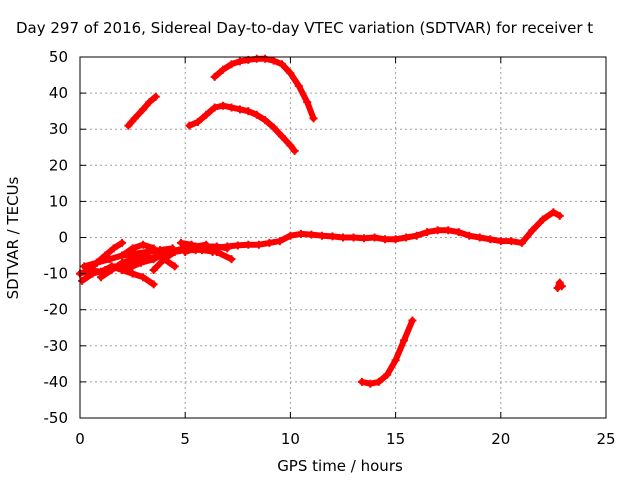 The height and width of the screenshot is (480, 640). What do you see at coordinates (13, 237) in the screenshot?
I see `y-axis-label: SDTVAR / TECUs` at bounding box center [13, 237].